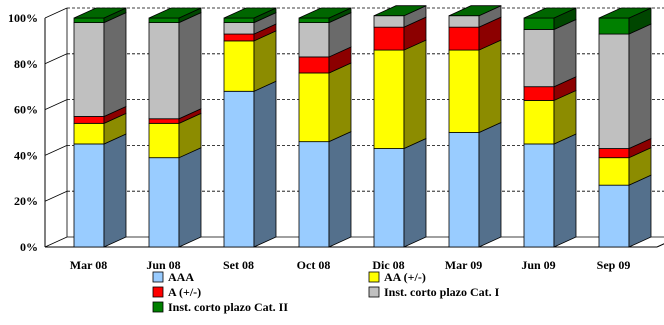  Describe the element at coordinates (538, 265) in the screenshot. I see `x-tick-label: Jun 09` at that location.